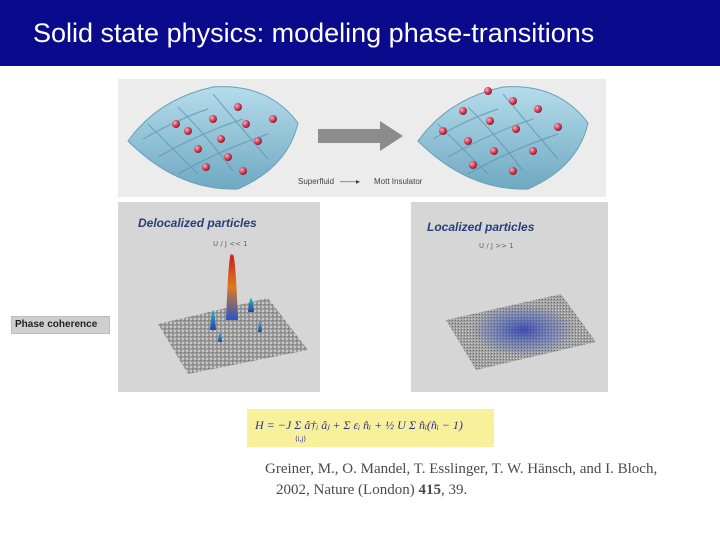 This screenshot has width=720, height=540. I want to click on citation-page: , 39., so click(454, 490).